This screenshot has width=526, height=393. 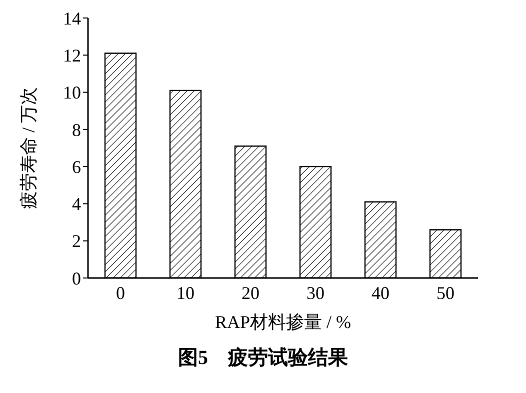 I want to click on y-axis-title: 疲劳寿命 / 万次, so click(x=28, y=148).